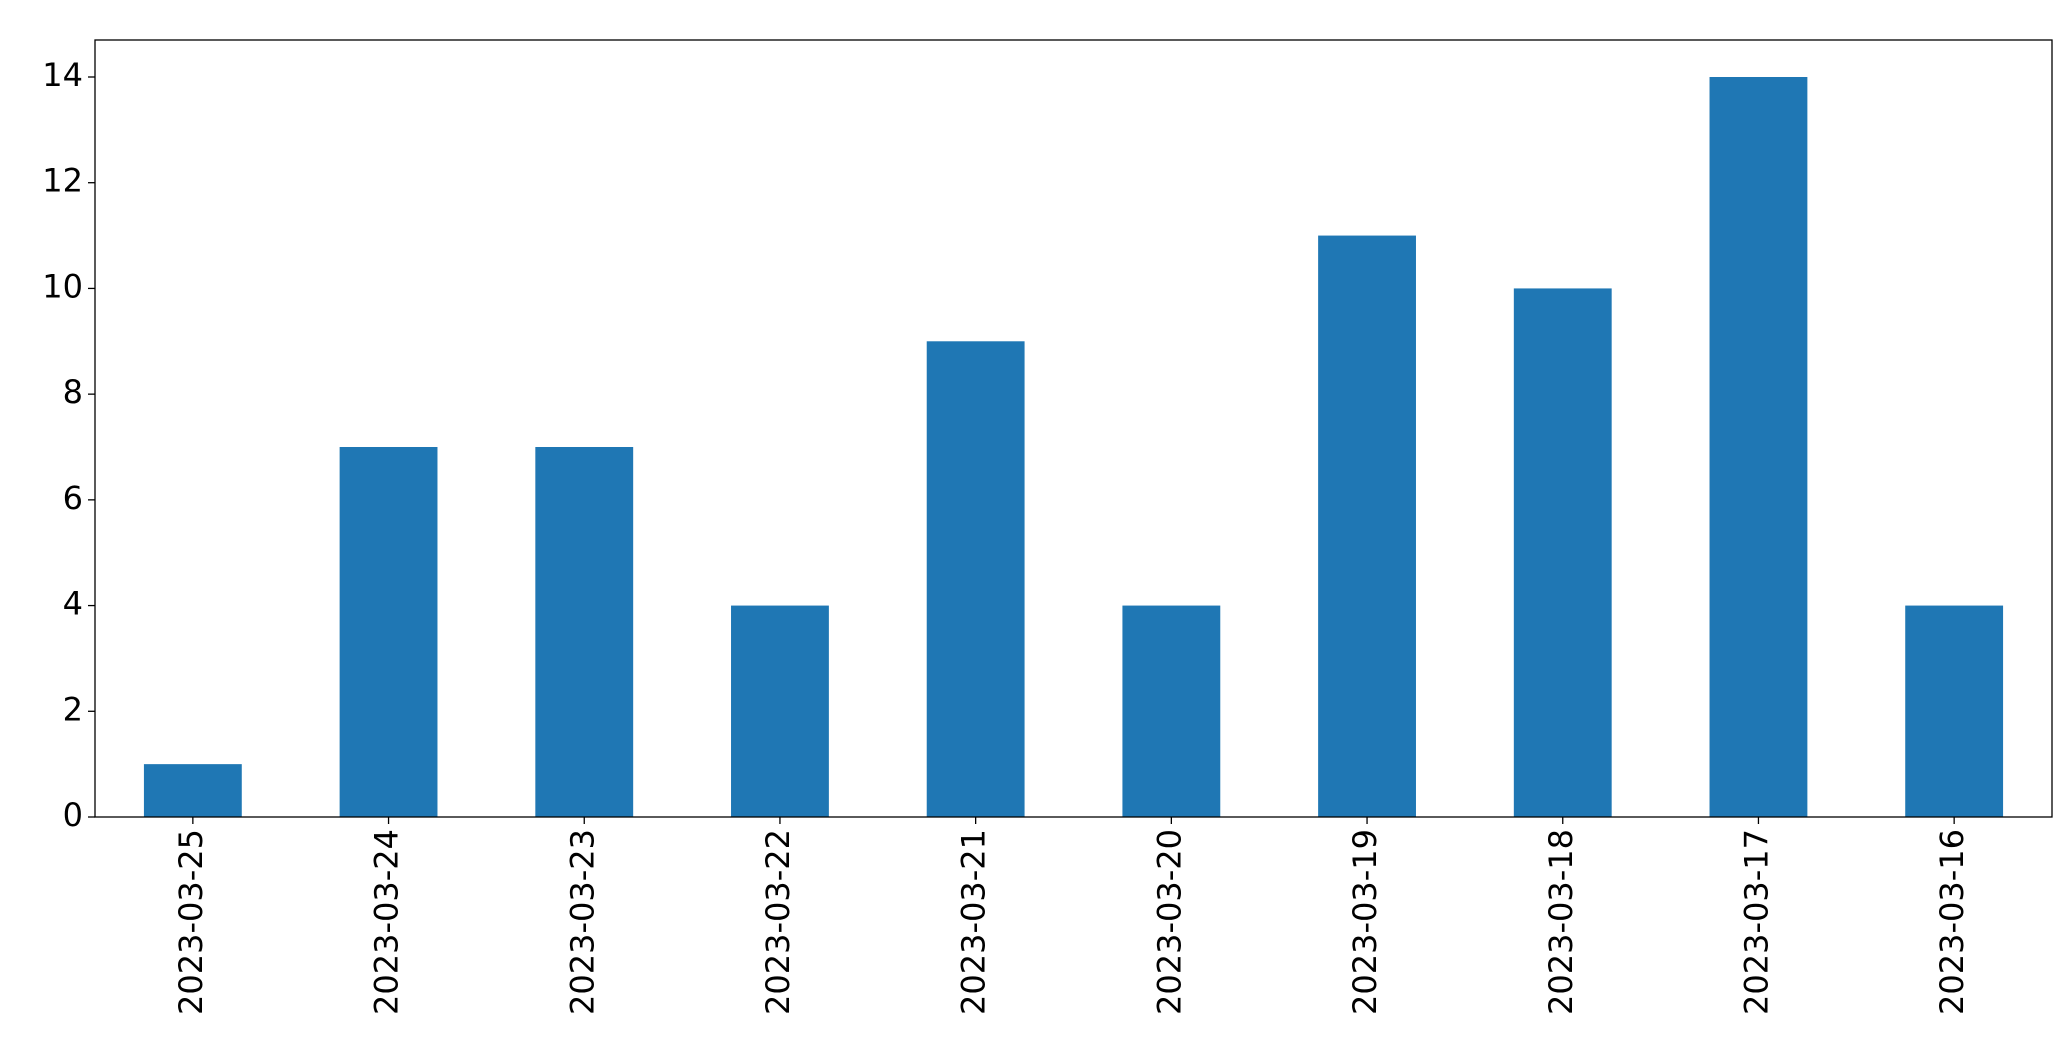 This screenshot has height=1061, width=2071. I want to click on y-tick-label: 8, so click(73, 392).